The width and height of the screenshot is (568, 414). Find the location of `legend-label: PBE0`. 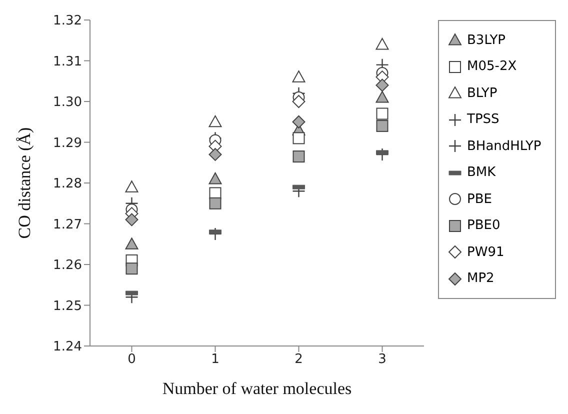

legend-label: PBE0 is located at coordinates (483, 226).